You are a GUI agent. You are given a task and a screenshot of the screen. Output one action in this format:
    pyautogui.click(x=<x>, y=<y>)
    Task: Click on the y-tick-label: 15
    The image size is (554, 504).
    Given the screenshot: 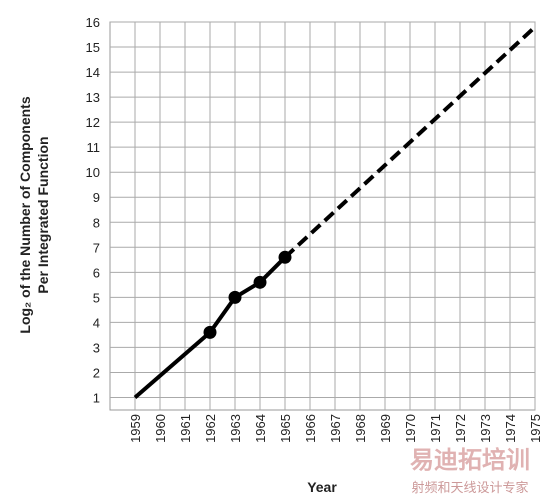 What is the action you would take?
    pyautogui.click(x=93, y=47)
    